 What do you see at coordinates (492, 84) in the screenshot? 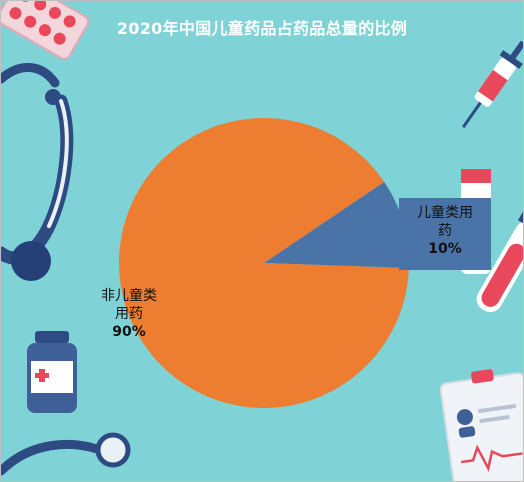
I see `syringe-icon` at bounding box center [492, 84].